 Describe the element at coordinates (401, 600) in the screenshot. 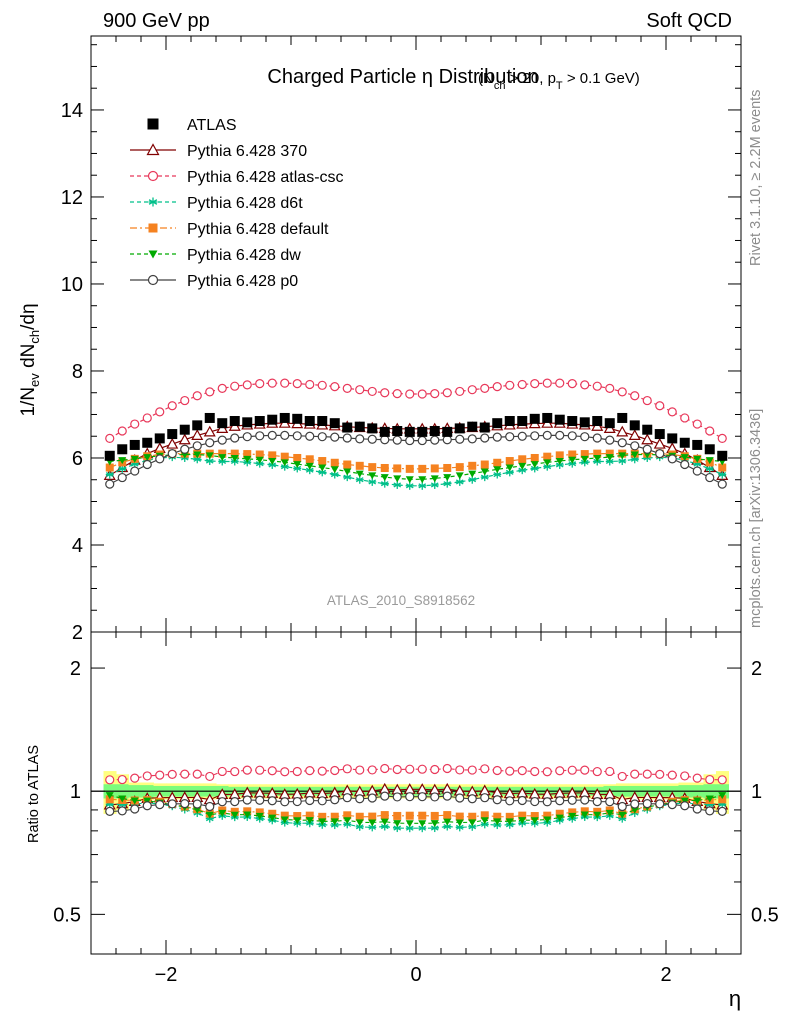

I see `analysis-watermark: ATLAS_2010_S8918562` at that location.